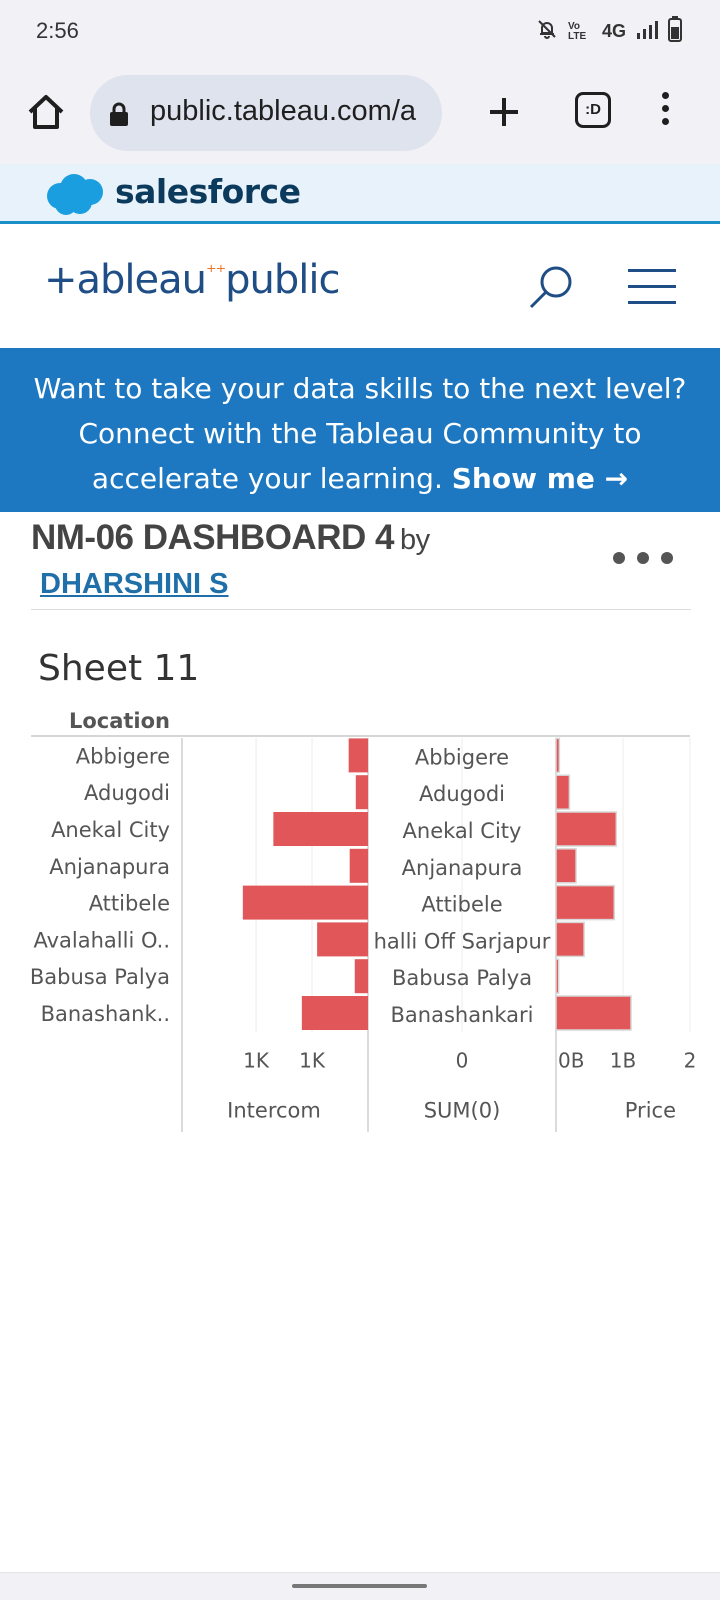  Describe the element at coordinates (462, 794) in the screenshot. I see `sum-label-1: Adugodi` at that location.